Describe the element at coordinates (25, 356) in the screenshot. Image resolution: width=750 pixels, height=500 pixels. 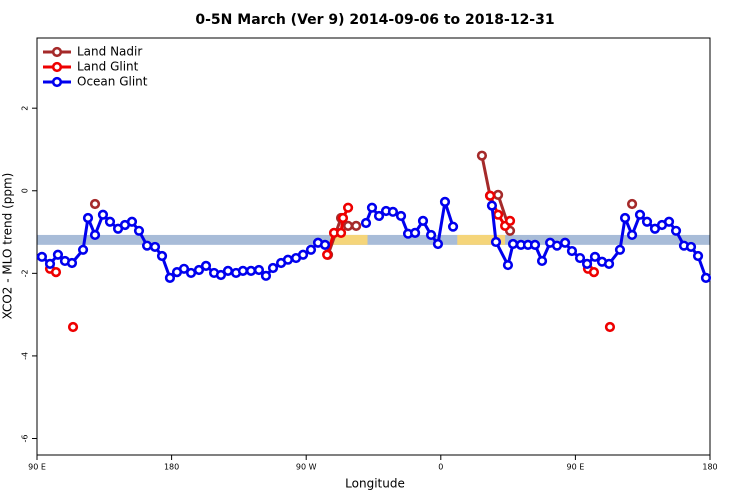
I see `y-tick-label: -4` at that location.